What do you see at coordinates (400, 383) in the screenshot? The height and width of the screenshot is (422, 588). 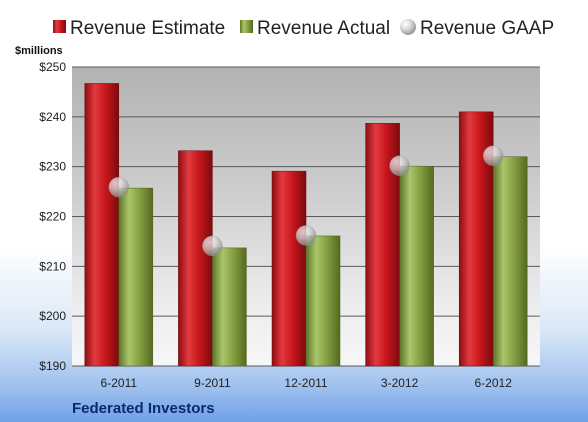 I see `x-tick-label: 3-2012` at bounding box center [400, 383].